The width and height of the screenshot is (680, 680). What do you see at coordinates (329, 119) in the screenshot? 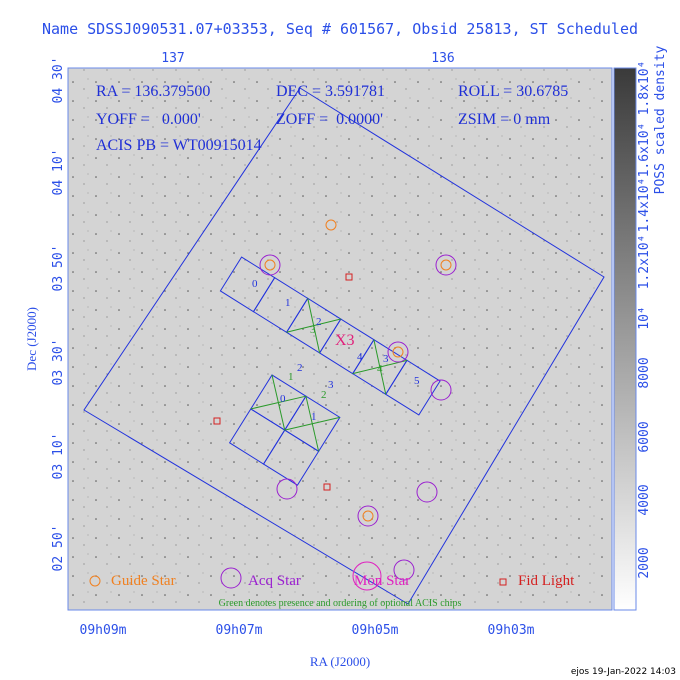
I see `info: ZOFF = 0.0000'` at bounding box center [329, 119].